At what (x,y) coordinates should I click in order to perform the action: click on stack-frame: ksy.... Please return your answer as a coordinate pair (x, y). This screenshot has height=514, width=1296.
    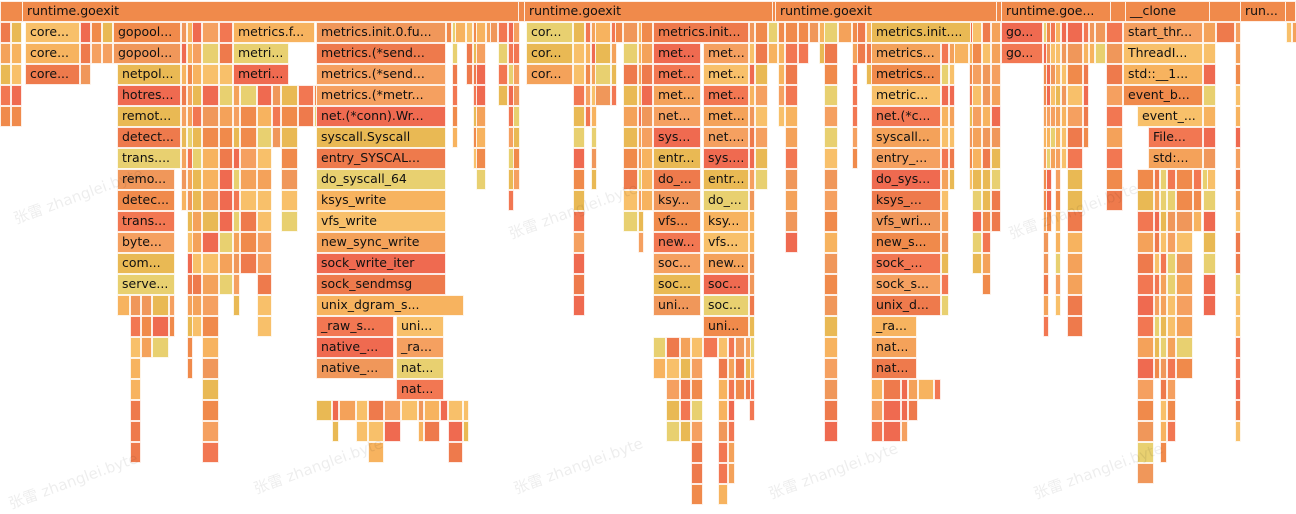
    Looking at the image, I should click on (677, 200).